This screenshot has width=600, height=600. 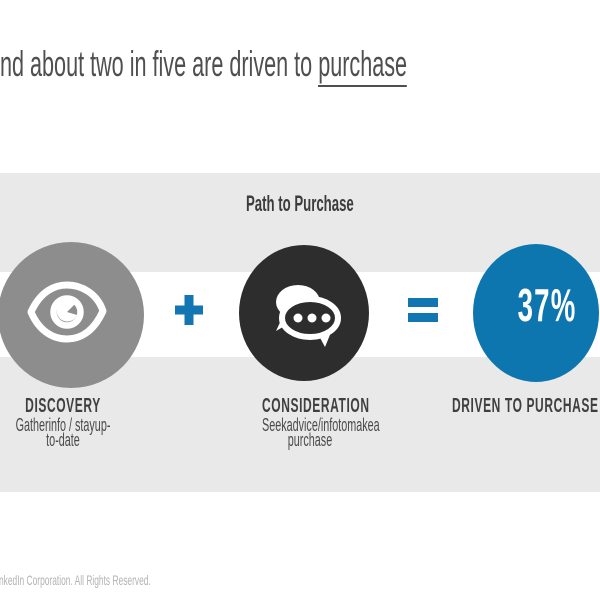 What do you see at coordinates (316, 406) in the screenshot?
I see `consideration-label: CONSIDERATION` at bounding box center [316, 406].